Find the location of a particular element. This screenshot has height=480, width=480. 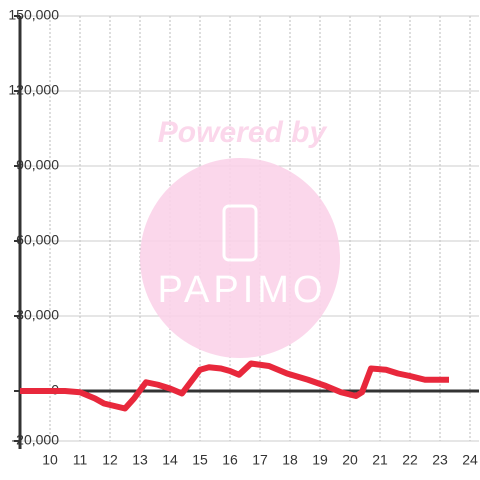

x-tick-label: 16 is located at coordinates (230, 460).